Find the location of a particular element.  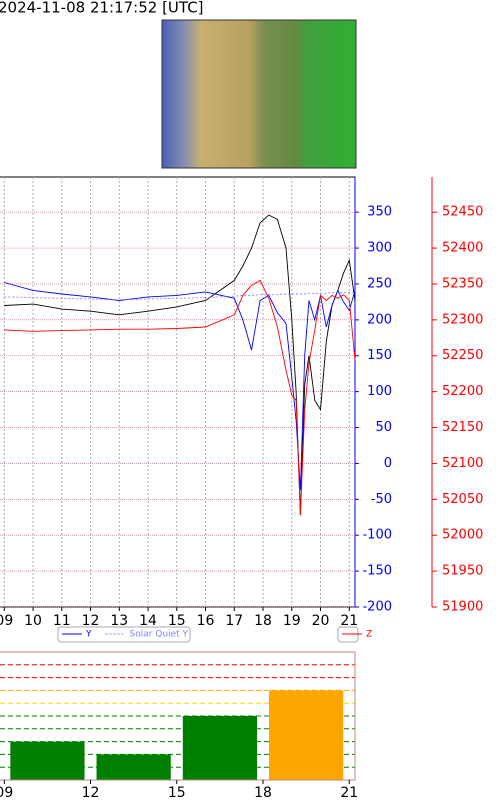

y-tick-label: 350 is located at coordinates (379, 212).